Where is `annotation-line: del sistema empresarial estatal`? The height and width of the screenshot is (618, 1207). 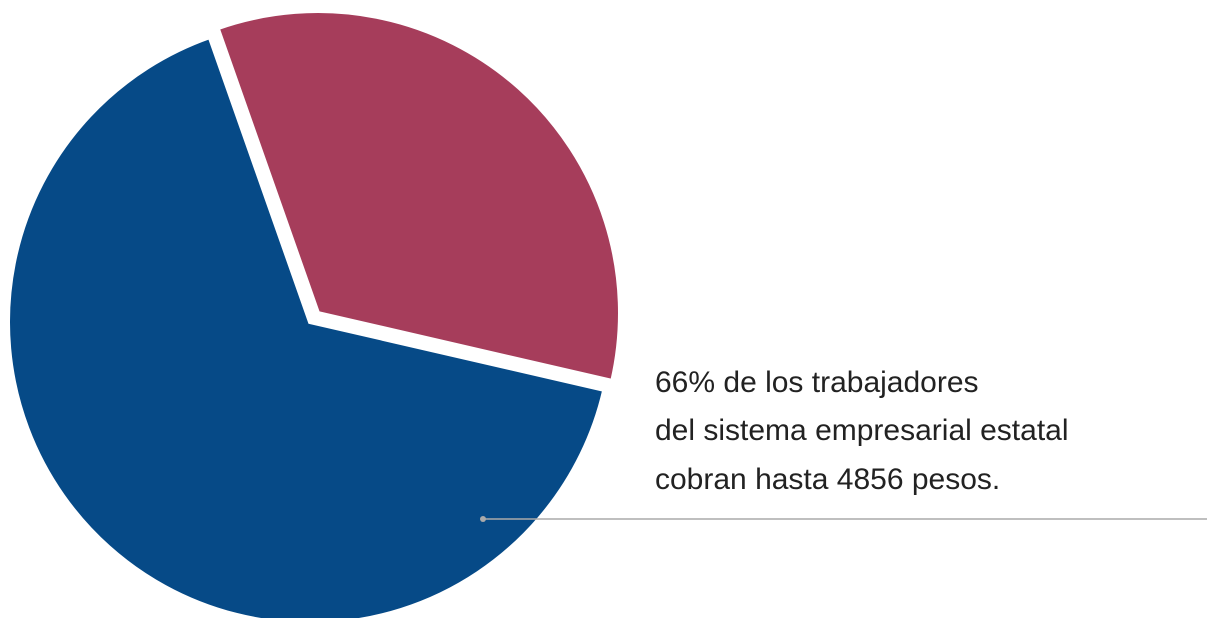
annotation-line: del sistema empresarial estatal is located at coordinates (862, 430).